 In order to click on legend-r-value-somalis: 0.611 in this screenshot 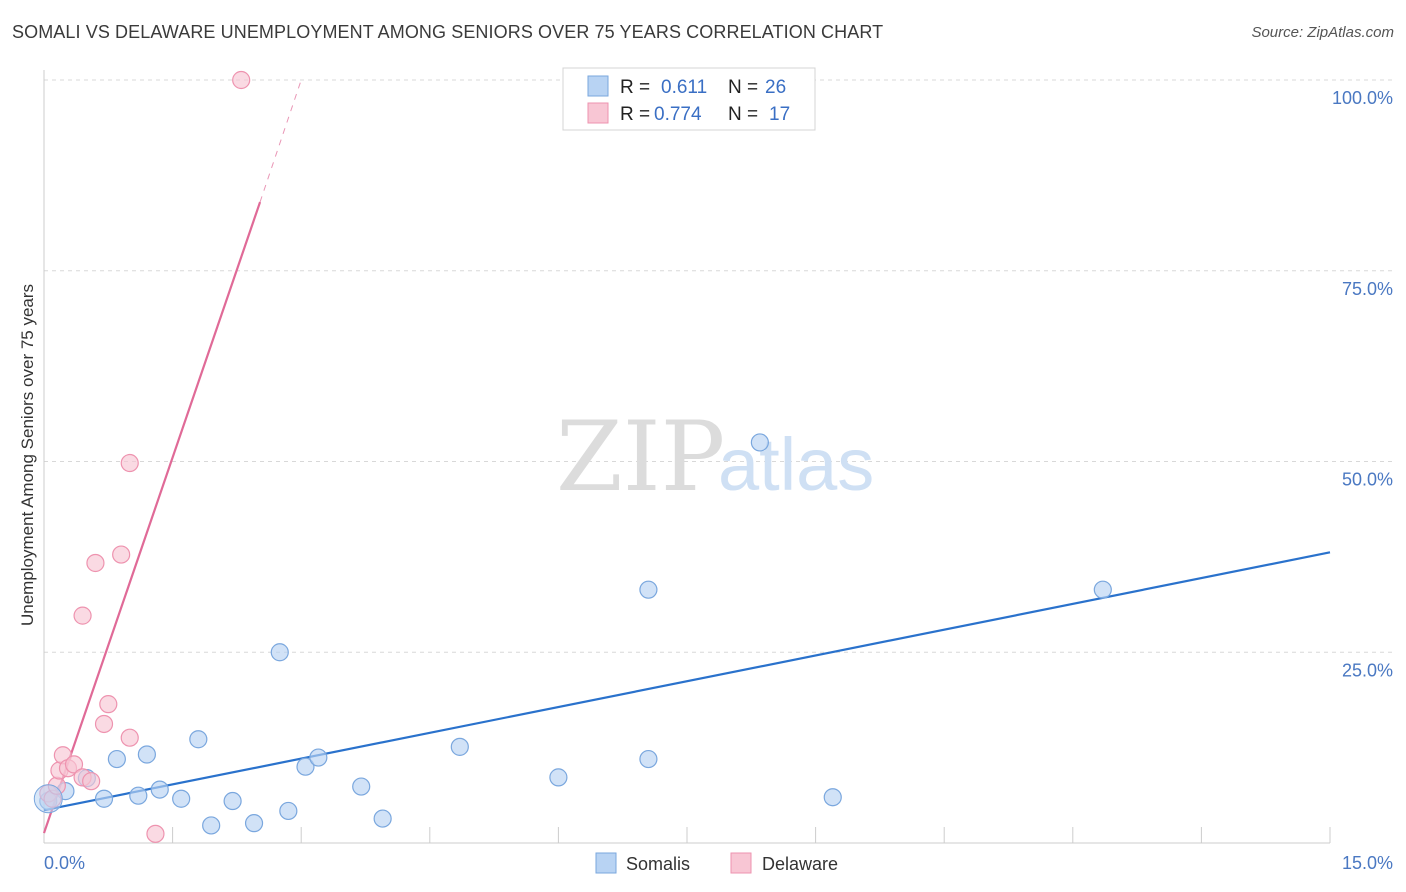, I will do `click(684, 87)`.